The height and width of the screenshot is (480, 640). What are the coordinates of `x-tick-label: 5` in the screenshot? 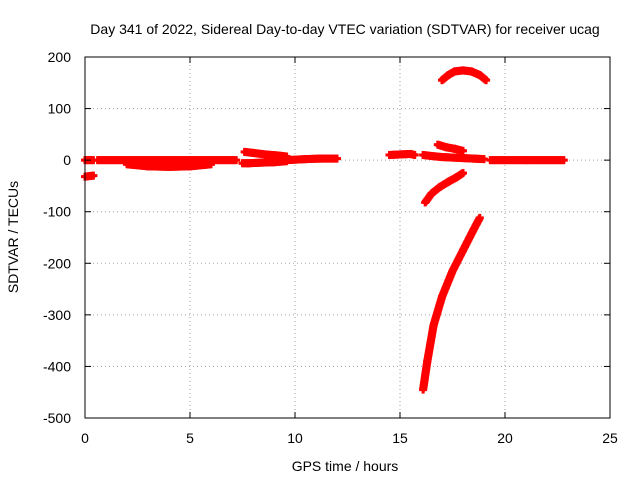 It's located at (190, 438).